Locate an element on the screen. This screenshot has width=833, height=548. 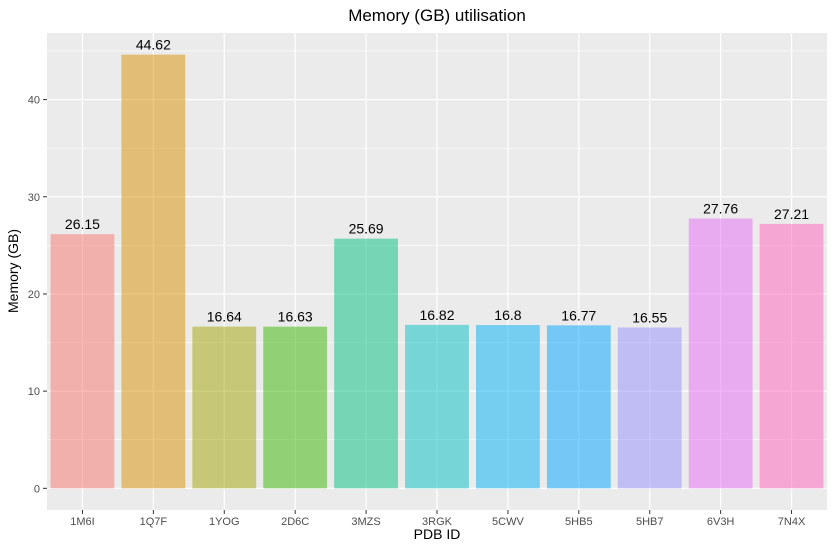
bar-3mzs is located at coordinates (366, 363).